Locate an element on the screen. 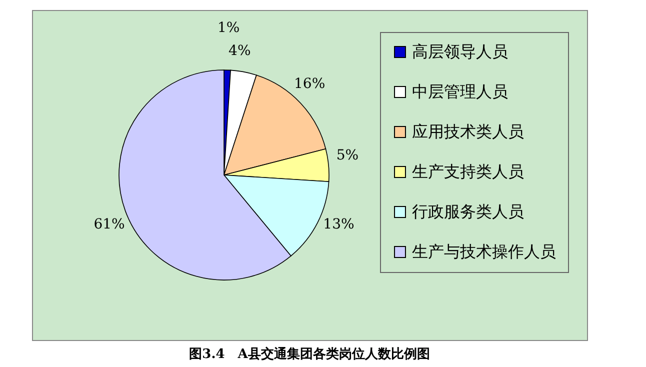  data-label: 13% is located at coordinates (338, 224).